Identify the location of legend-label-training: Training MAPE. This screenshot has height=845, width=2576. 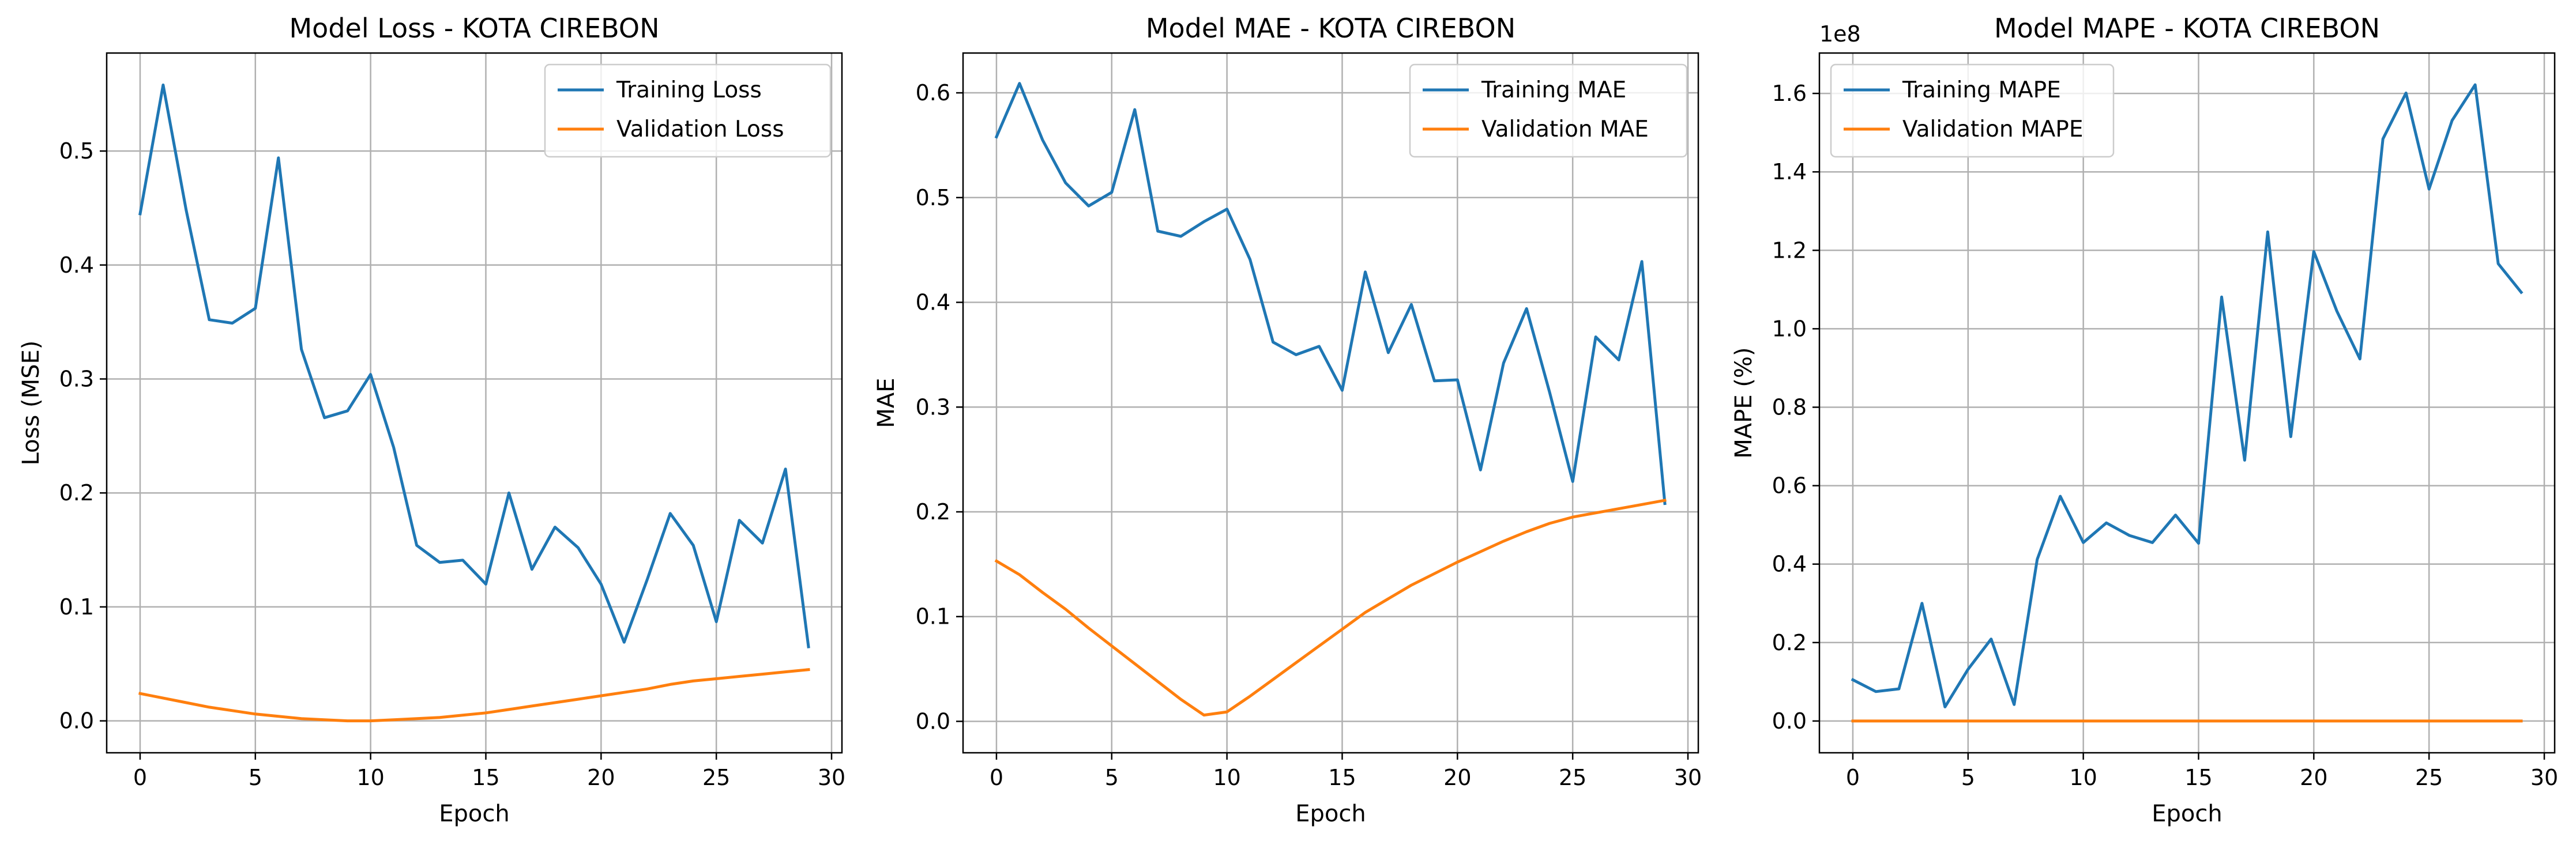
(1981, 90).